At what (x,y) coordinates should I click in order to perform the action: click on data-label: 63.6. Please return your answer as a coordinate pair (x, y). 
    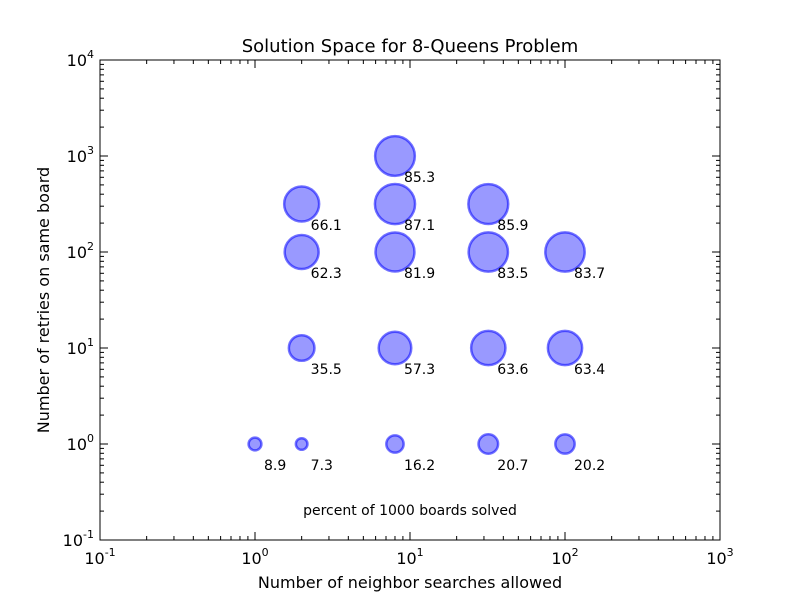
    Looking at the image, I should click on (512, 370).